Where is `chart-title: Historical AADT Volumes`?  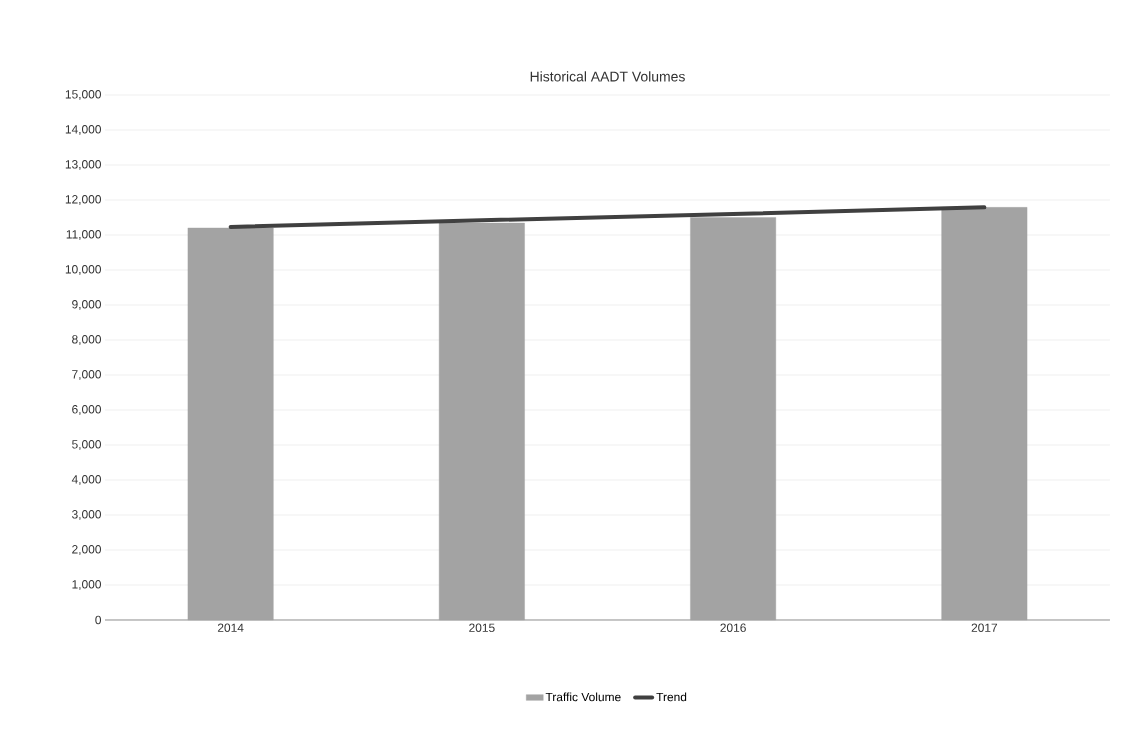
chart-title: Historical AADT Volumes is located at coordinates (607, 76).